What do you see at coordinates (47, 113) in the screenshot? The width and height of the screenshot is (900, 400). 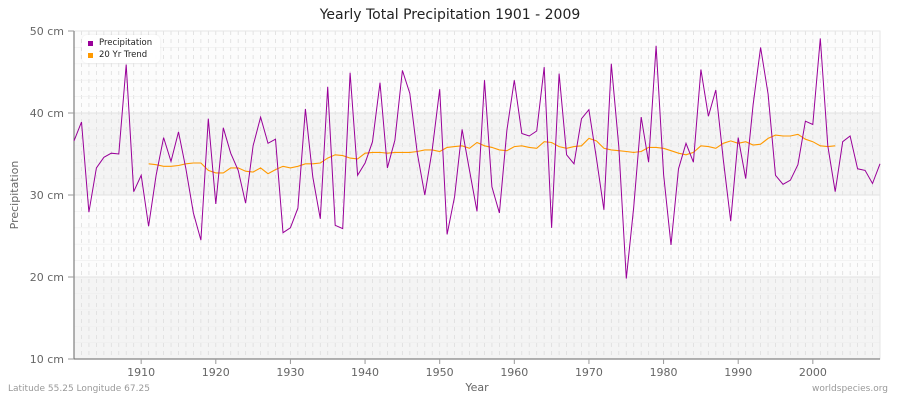 I see `y-tick-label: 40 cm` at bounding box center [47, 113].